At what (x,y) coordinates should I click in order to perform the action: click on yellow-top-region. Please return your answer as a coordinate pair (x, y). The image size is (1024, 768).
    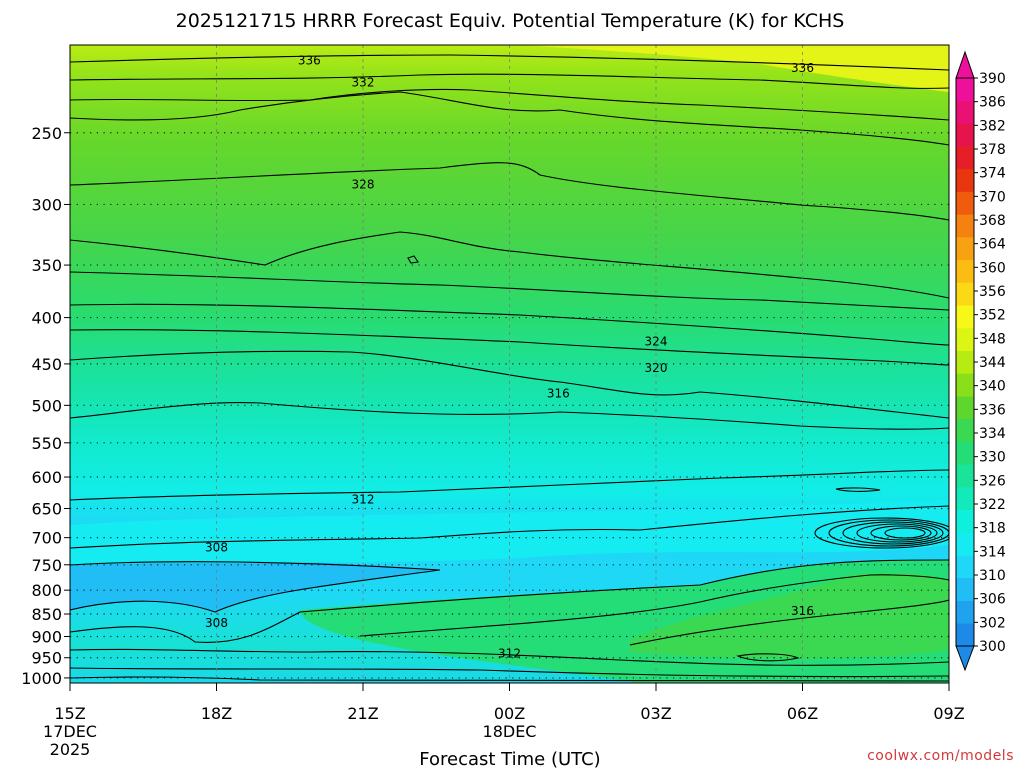
    Looking at the image, I should click on (734, 68).